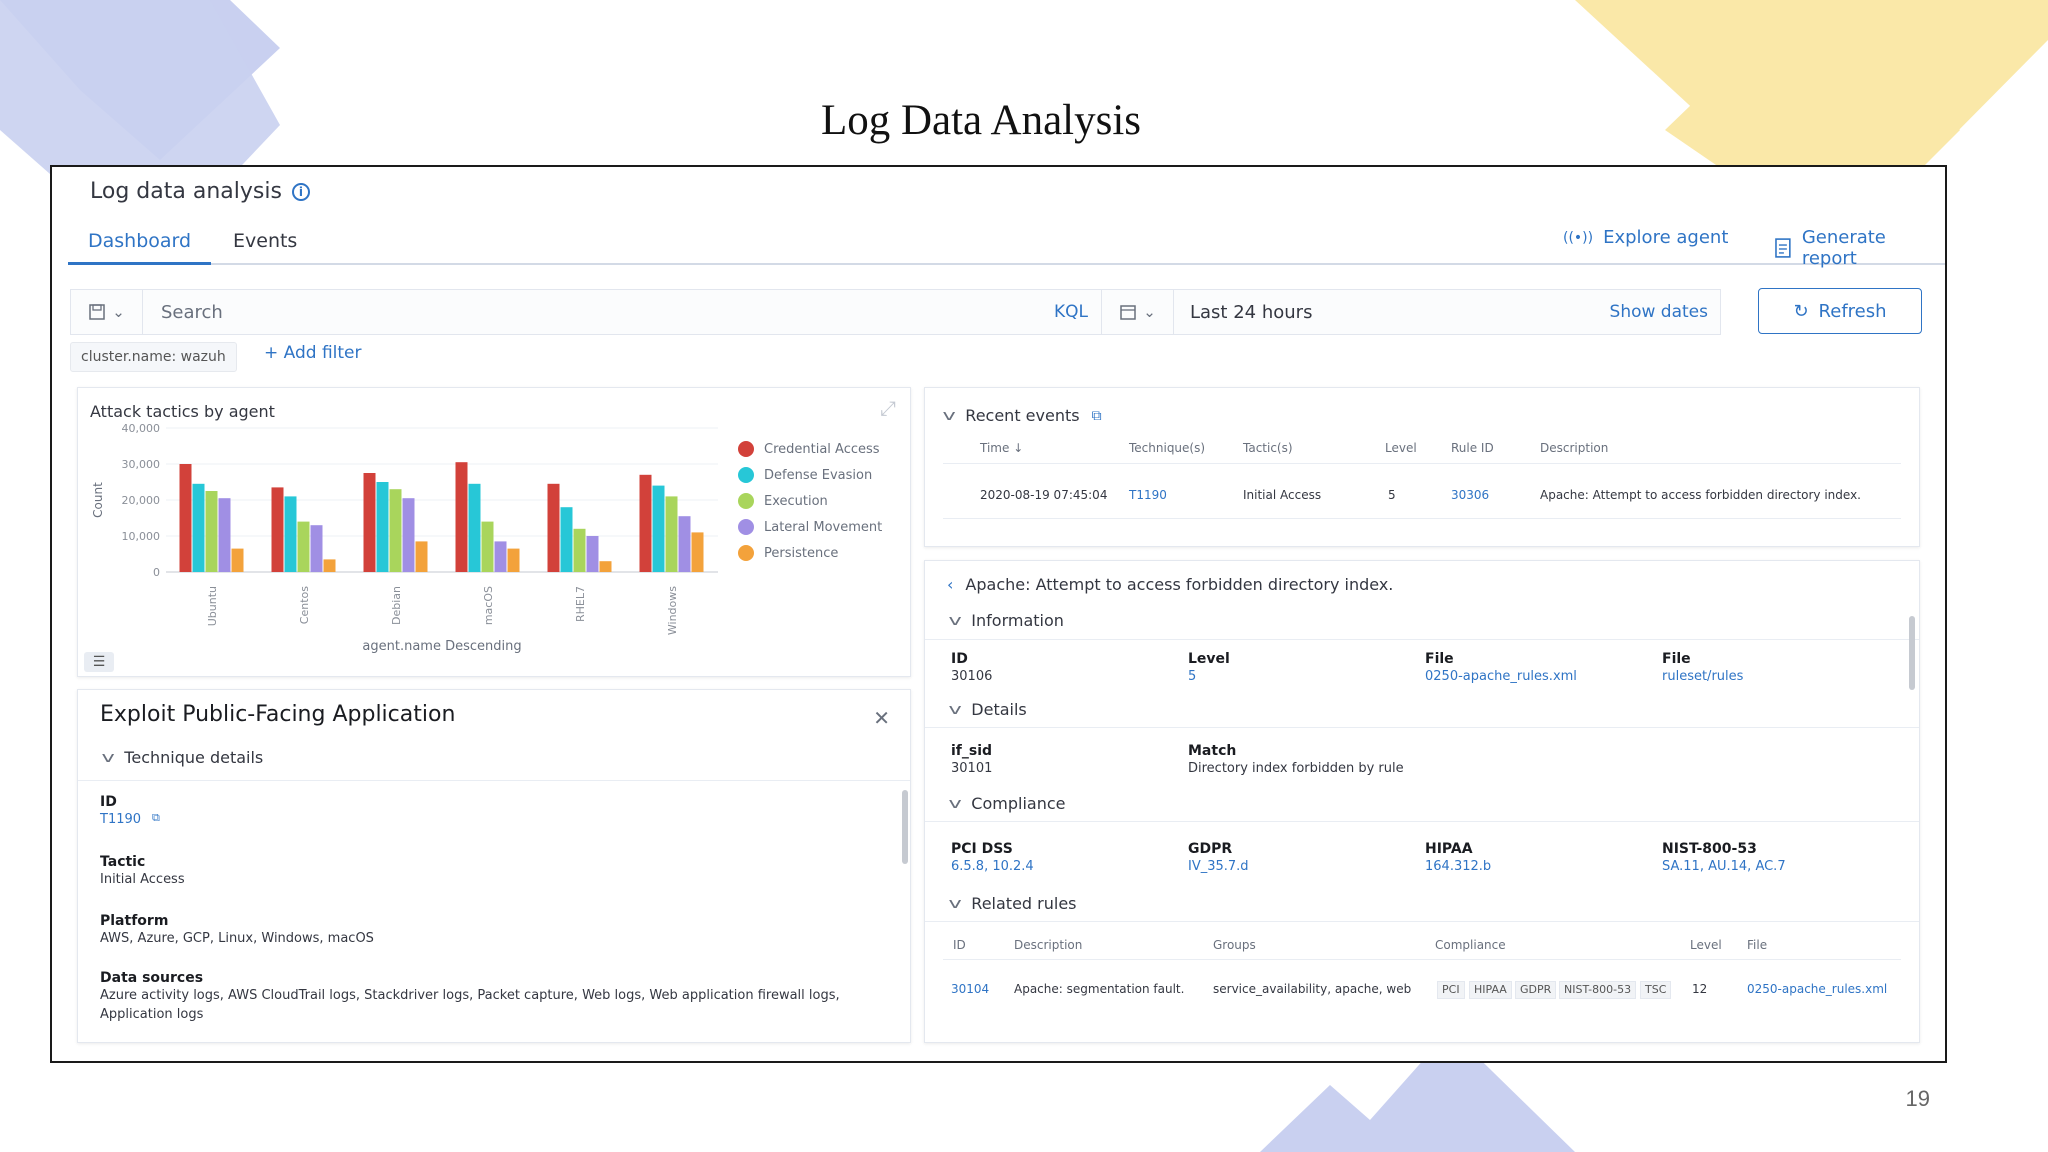  Describe the element at coordinates (1645, 237) in the screenshot. I see `explore-agent-button: ((•)) Explore agent` at that location.